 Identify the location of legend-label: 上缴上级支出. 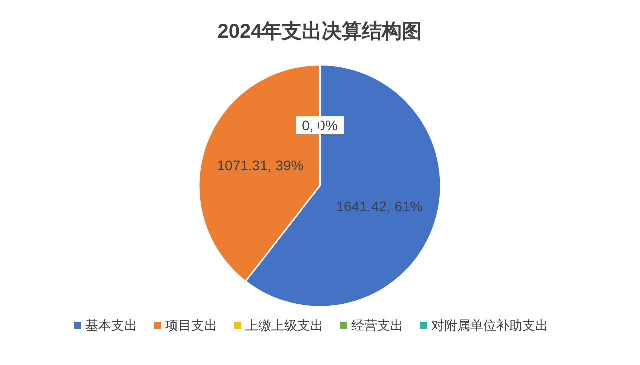
(285, 325).